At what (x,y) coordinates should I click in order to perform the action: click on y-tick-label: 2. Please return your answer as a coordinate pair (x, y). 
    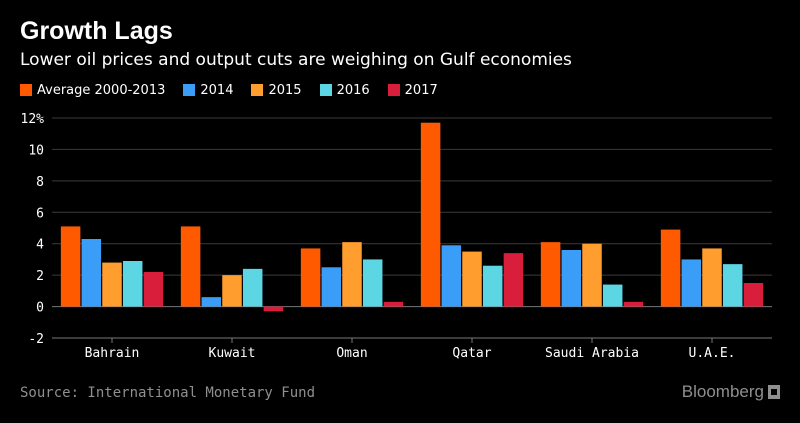
    Looking at the image, I should click on (40, 276).